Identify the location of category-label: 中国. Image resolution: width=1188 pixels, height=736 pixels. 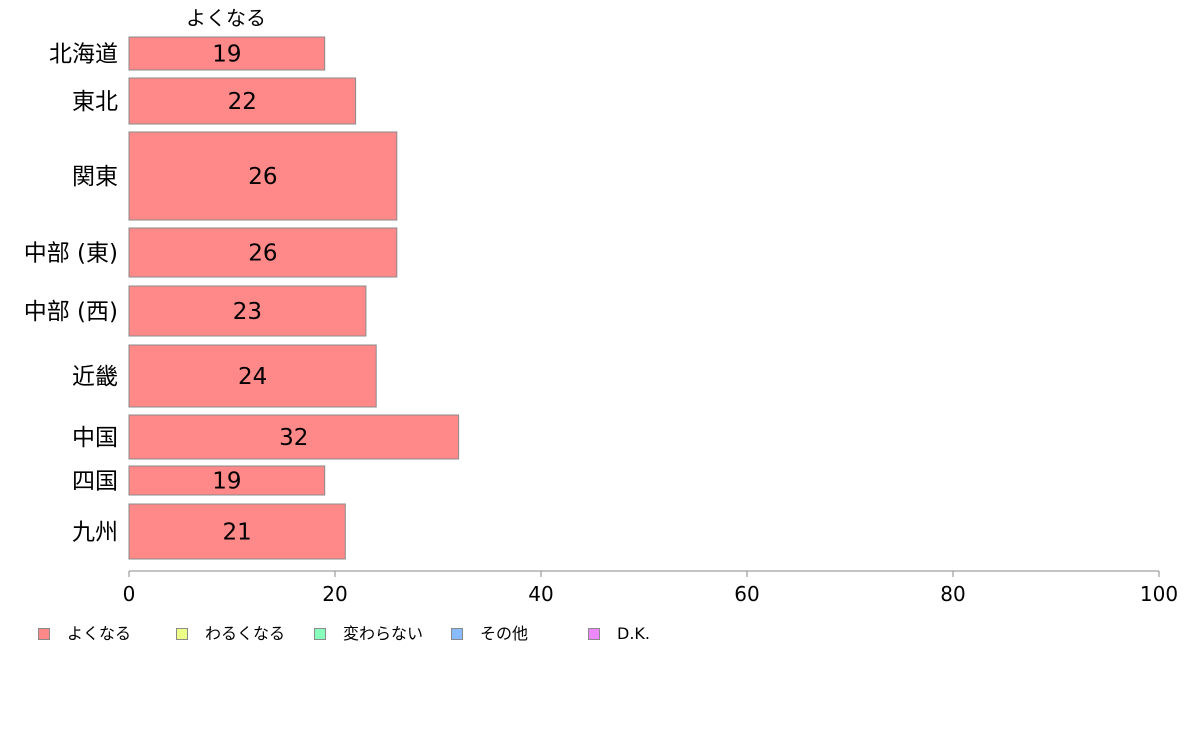
(95, 438).